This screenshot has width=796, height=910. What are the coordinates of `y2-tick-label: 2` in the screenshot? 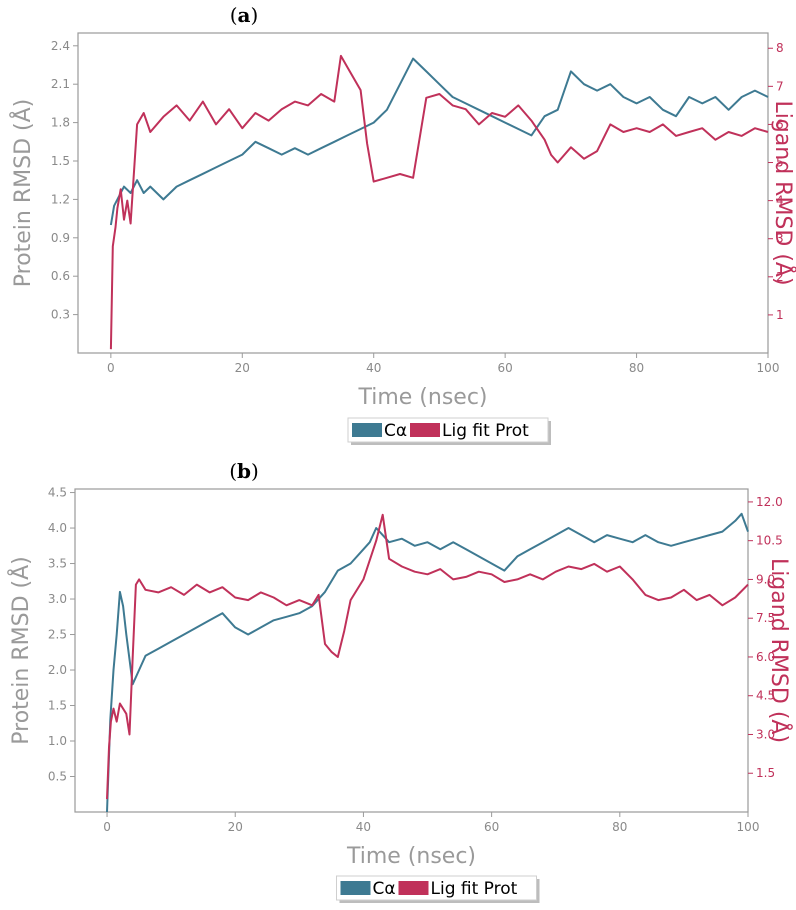 It's located at (780, 277).